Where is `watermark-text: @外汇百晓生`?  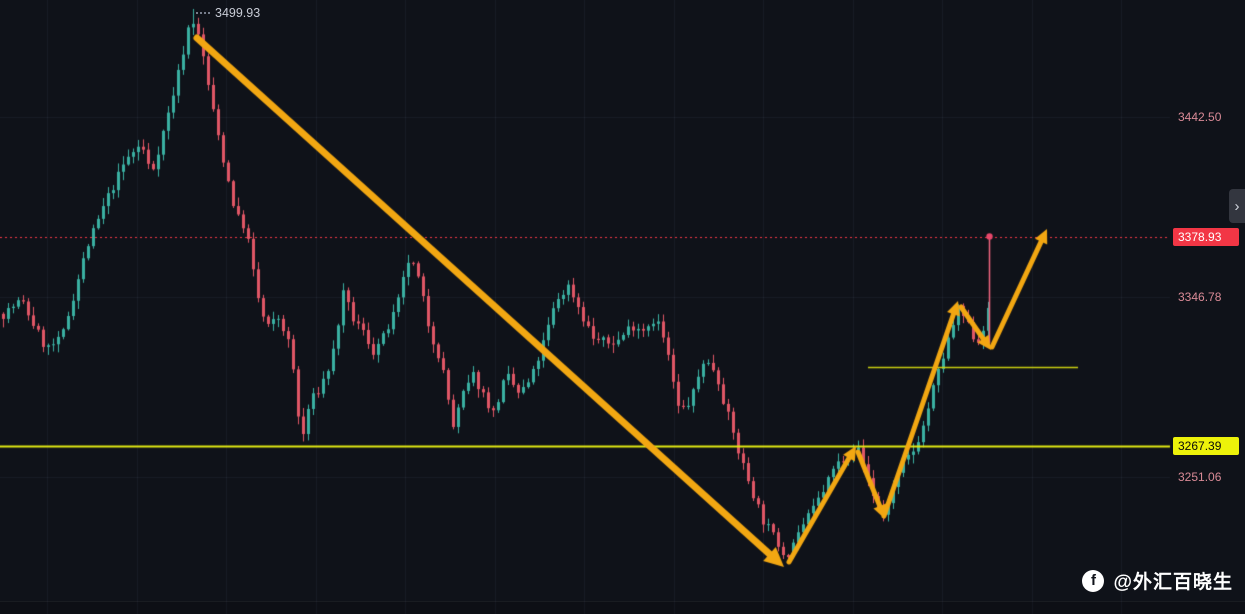 watermark-text: @外汇百晓生 is located at coordinates (1173, 582).